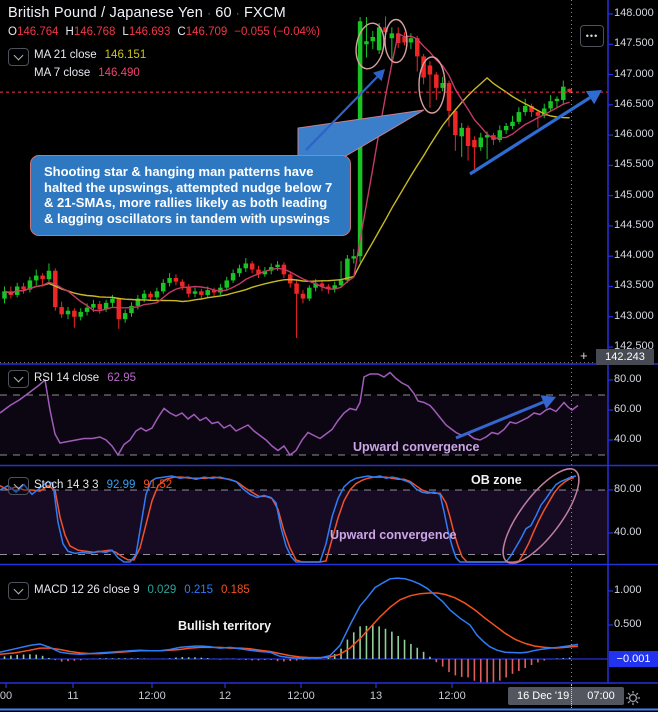 This screenshot has width=658, height=712. What do you see at coordinates (121, 485) in the screenshot?
I see `stoch-k-value: 92.99` at bounding box center [121, 485].